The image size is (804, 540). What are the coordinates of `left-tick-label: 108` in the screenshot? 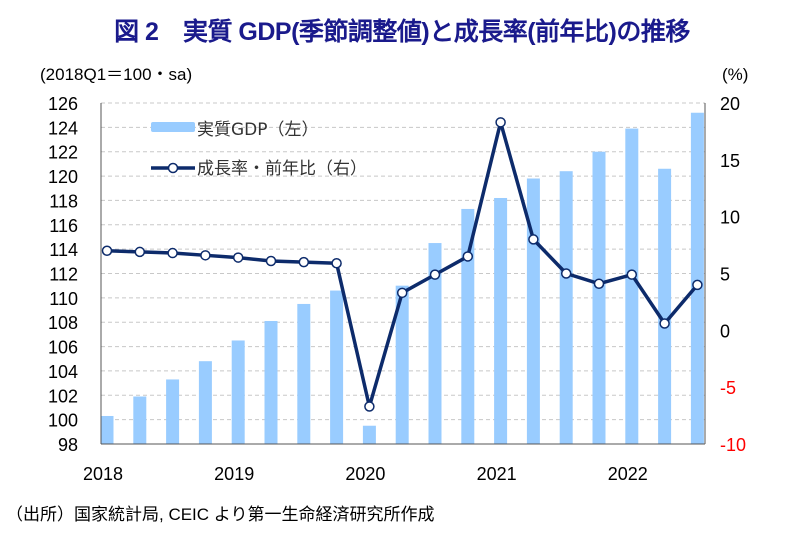 It's located at (63, 323).